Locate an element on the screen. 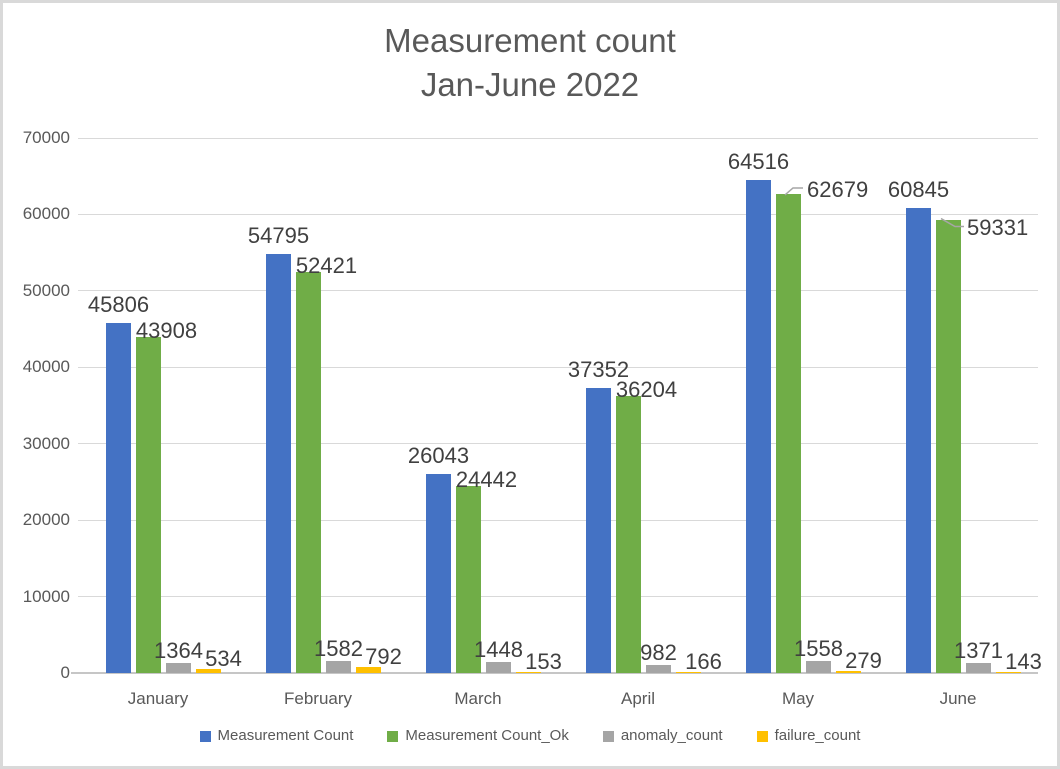 This screenshot has height=769, width=1060. data-label: 1582 is located at coordinates (338, 648).